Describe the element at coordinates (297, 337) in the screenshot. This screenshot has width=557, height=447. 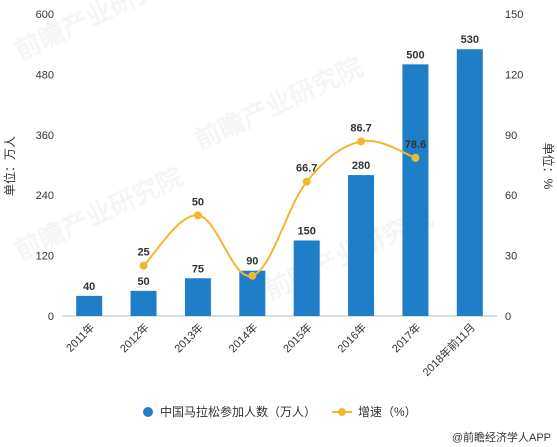
I see `x-tick-label: 2015年` at that location.